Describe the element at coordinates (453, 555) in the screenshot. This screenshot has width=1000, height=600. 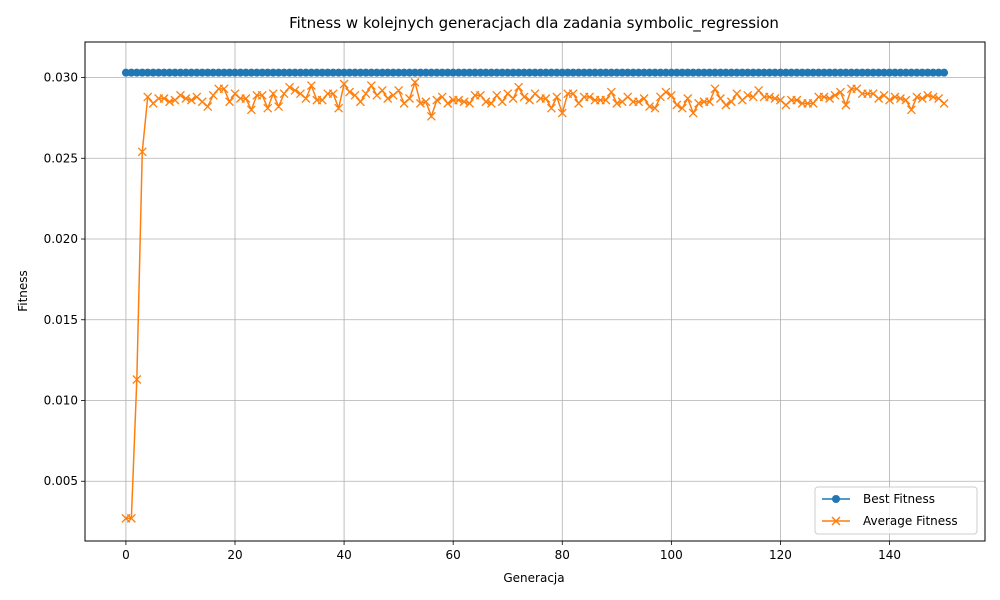
I see `x-tick-label: 60` at that location.